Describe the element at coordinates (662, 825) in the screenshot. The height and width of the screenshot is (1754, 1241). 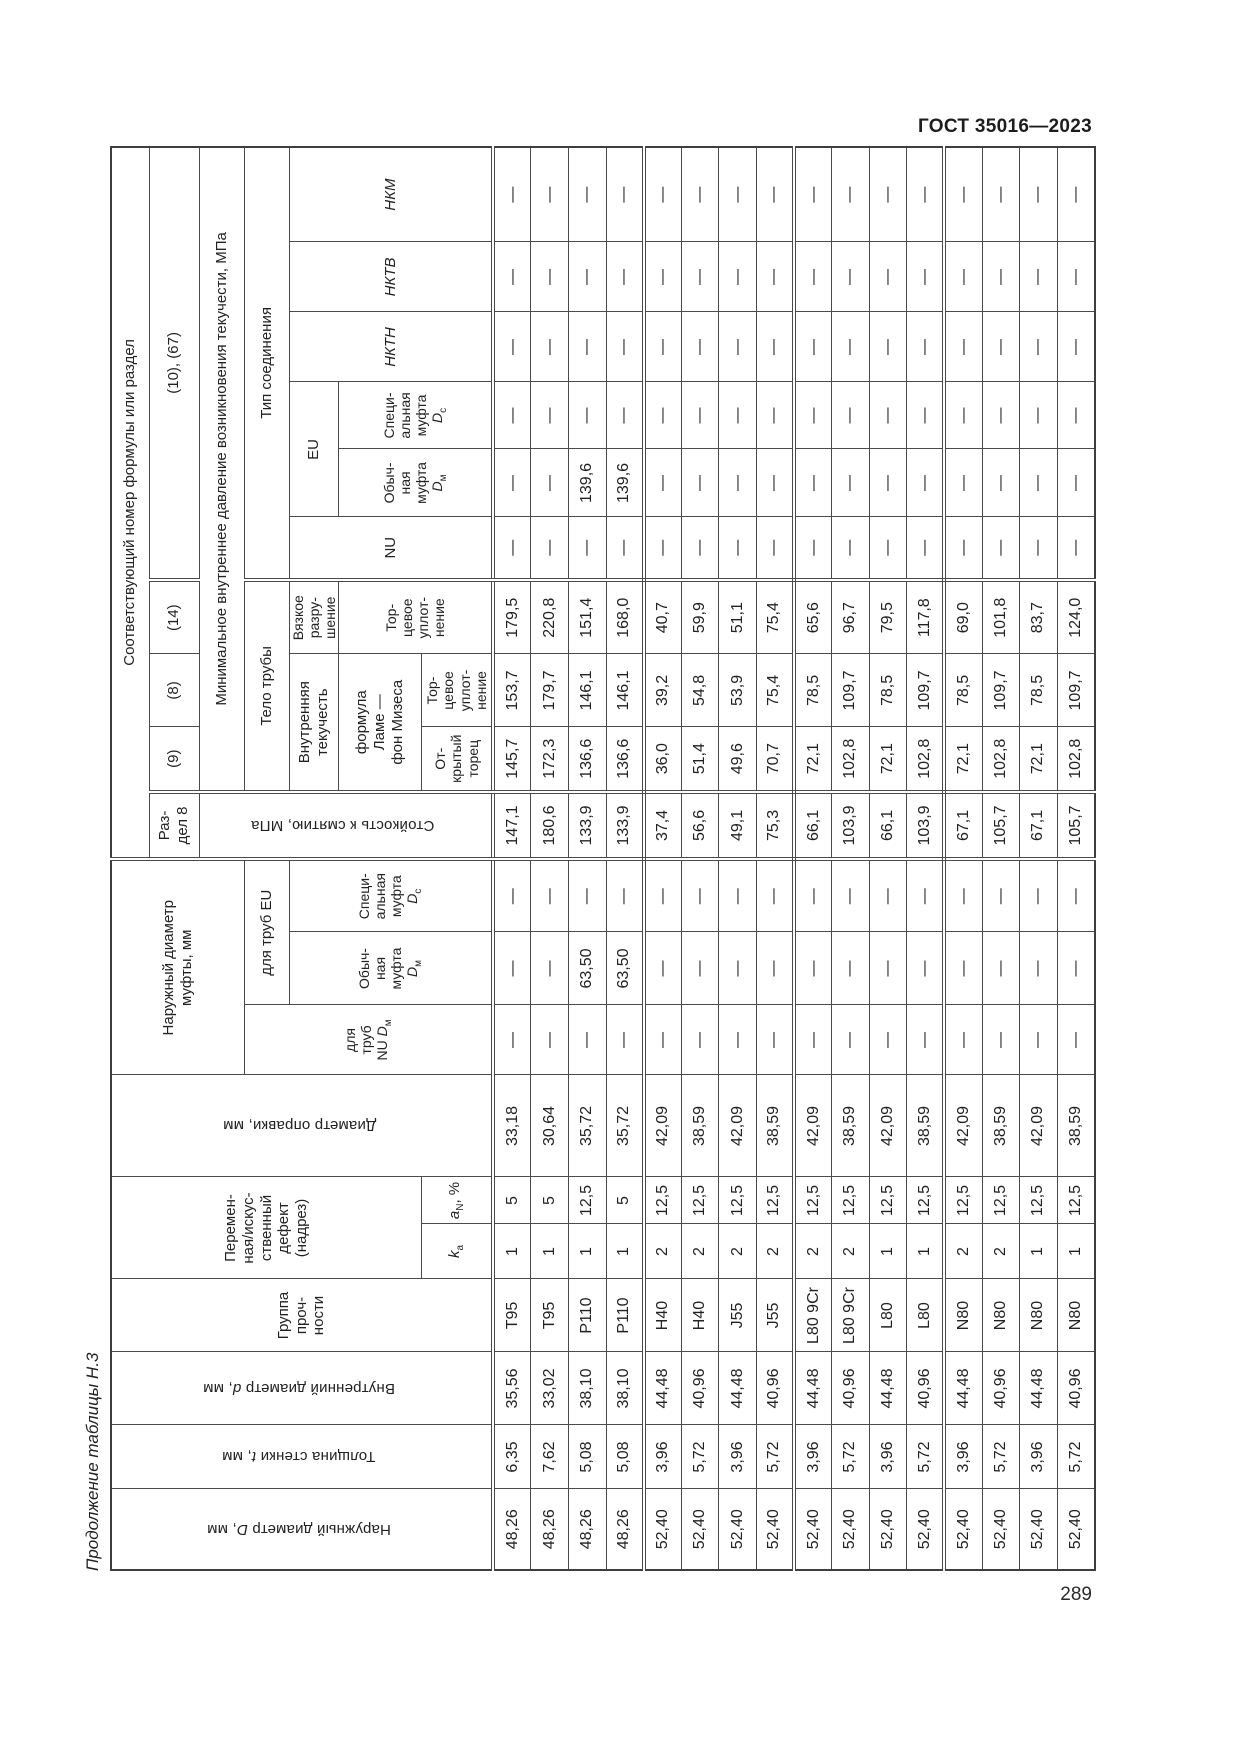
I see `table-cell: 37,4` at that location.